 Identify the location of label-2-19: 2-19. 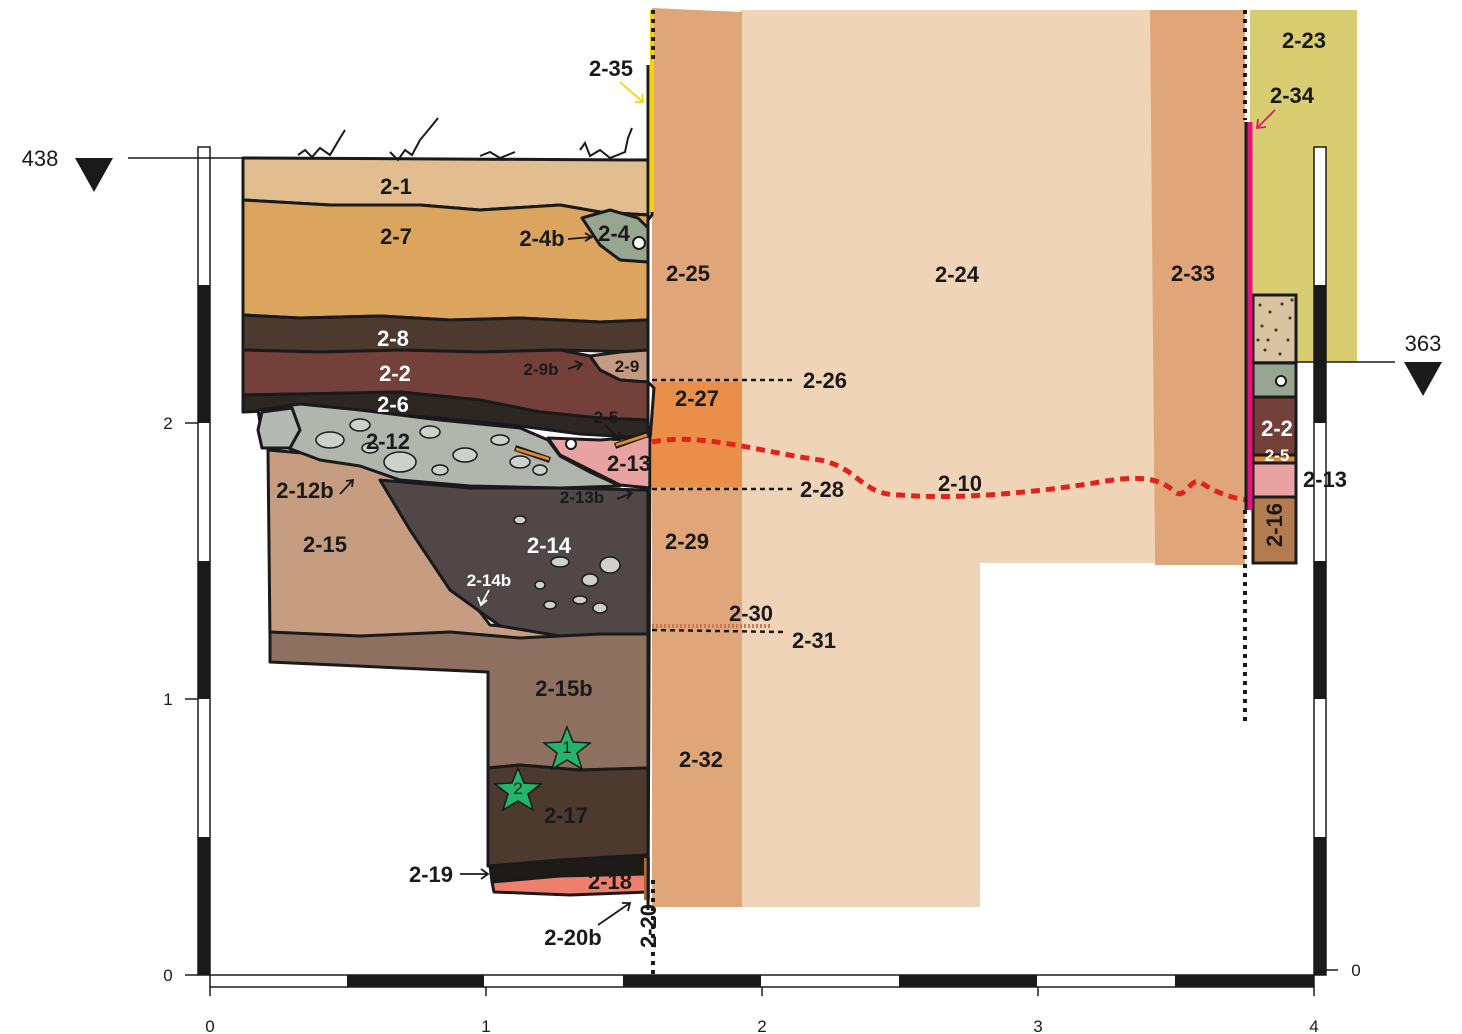
(431, 874).